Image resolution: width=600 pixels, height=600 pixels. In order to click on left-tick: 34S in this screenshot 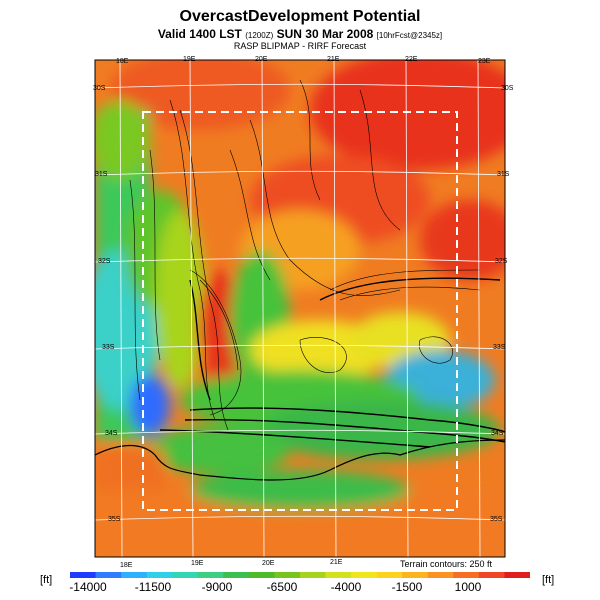, I will do `click(111, 433)`.